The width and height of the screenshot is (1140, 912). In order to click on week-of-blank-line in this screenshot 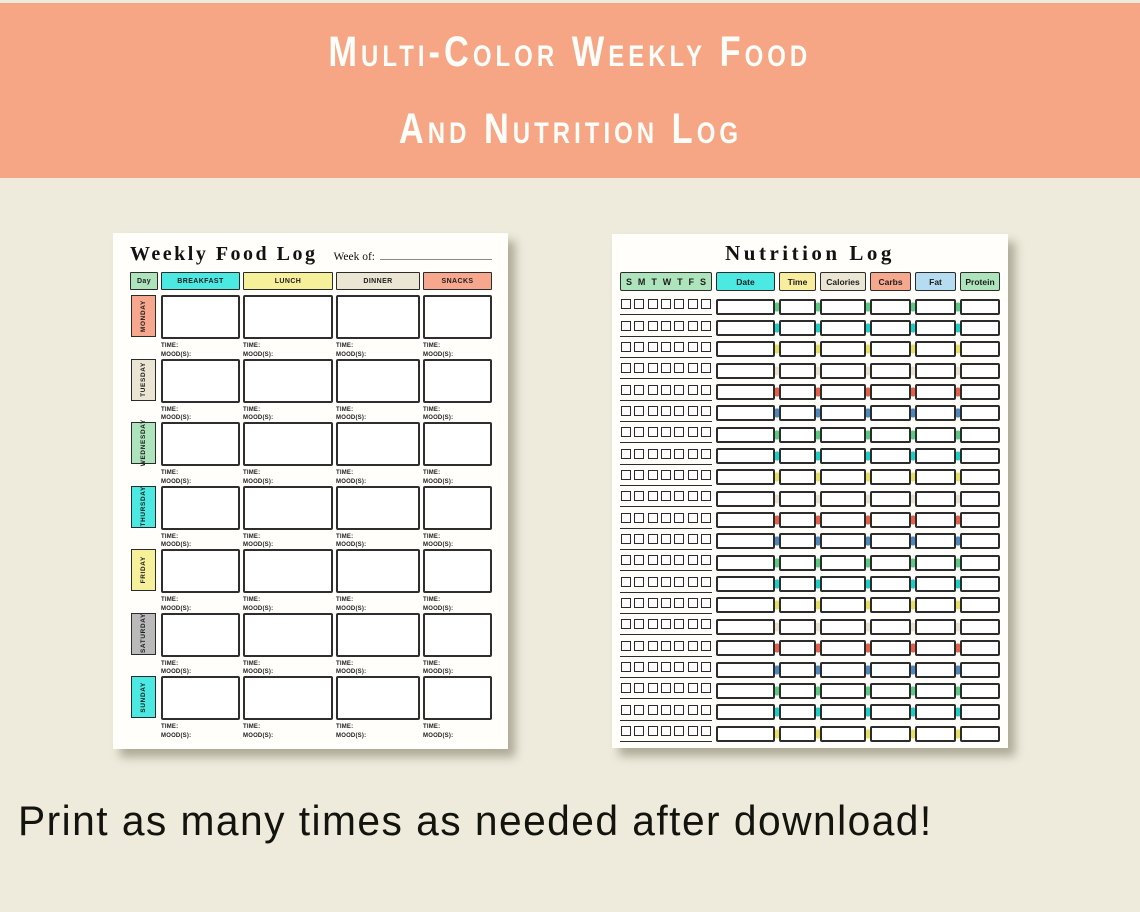, I will do `click(436, 259)`.